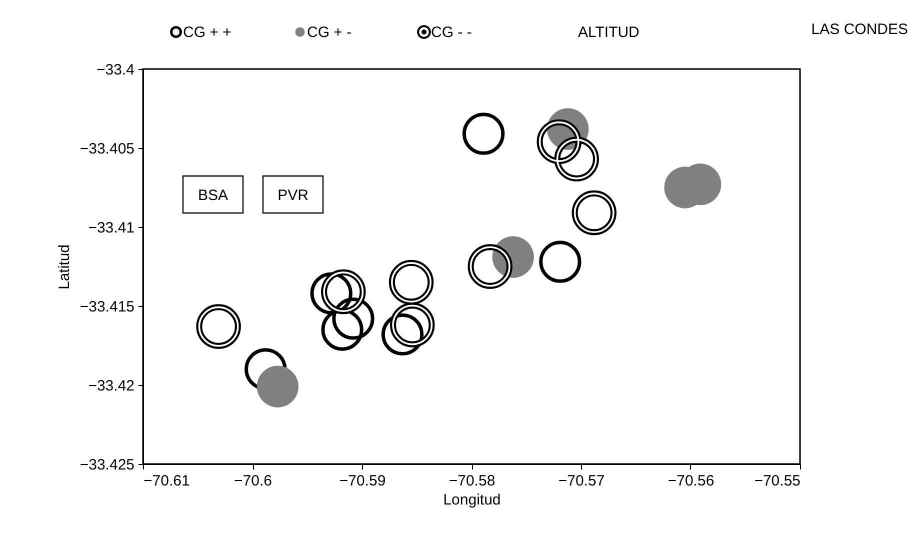  I want to click on y-tick-label: −33.4, so click(115, 70).